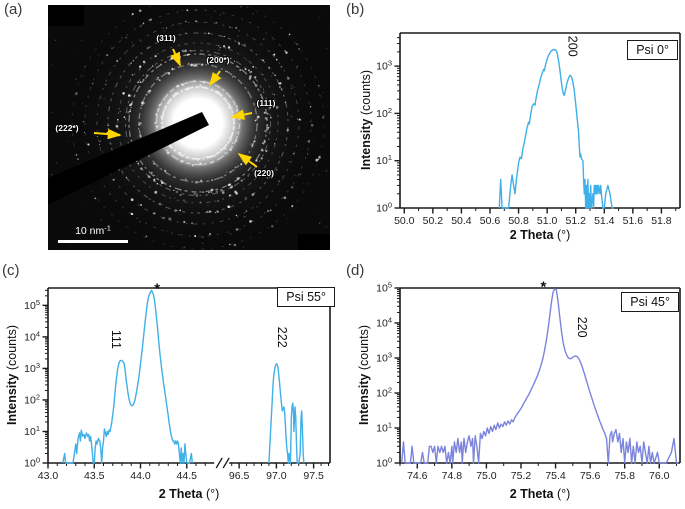 Image resolution: width=685 pixels, height=509 pixels. Describe the element at coordinates (217, 60) in the screenshot. I see `ring-label: (200*)` at that location.